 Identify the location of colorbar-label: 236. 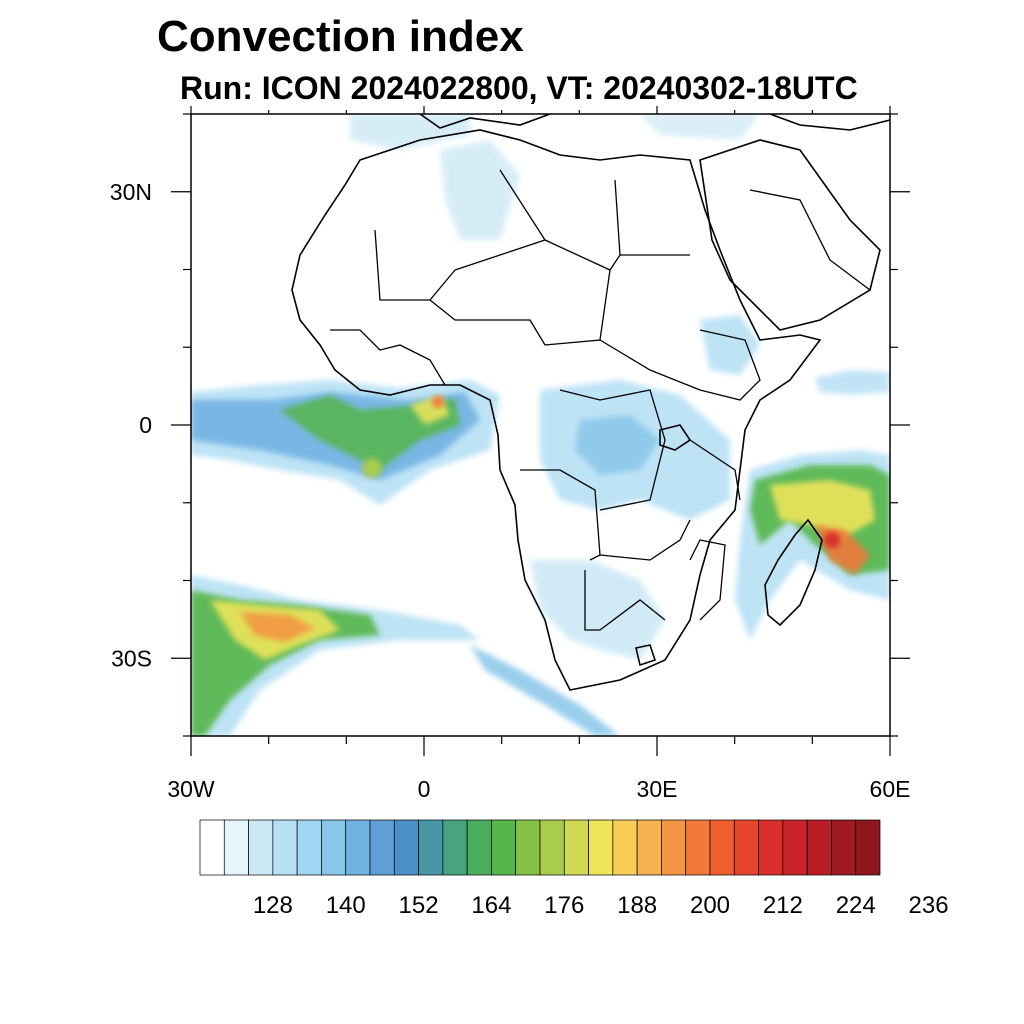
(929, 905).